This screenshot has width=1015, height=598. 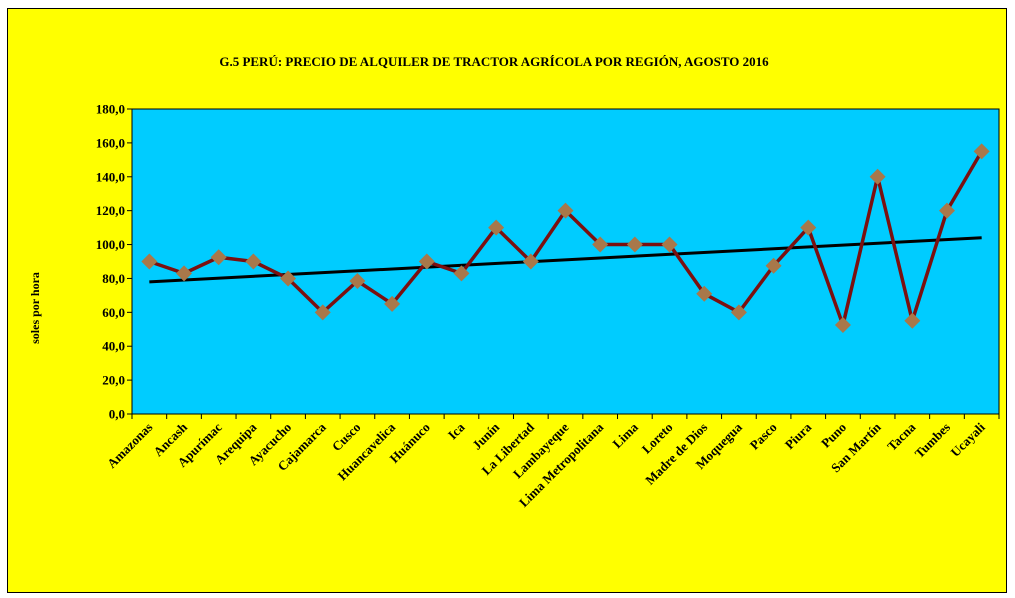 What do you see at coordinates (798, 435) in the screenshot?
I see `x-category-label: Piura` at bounding box center [798, 435].